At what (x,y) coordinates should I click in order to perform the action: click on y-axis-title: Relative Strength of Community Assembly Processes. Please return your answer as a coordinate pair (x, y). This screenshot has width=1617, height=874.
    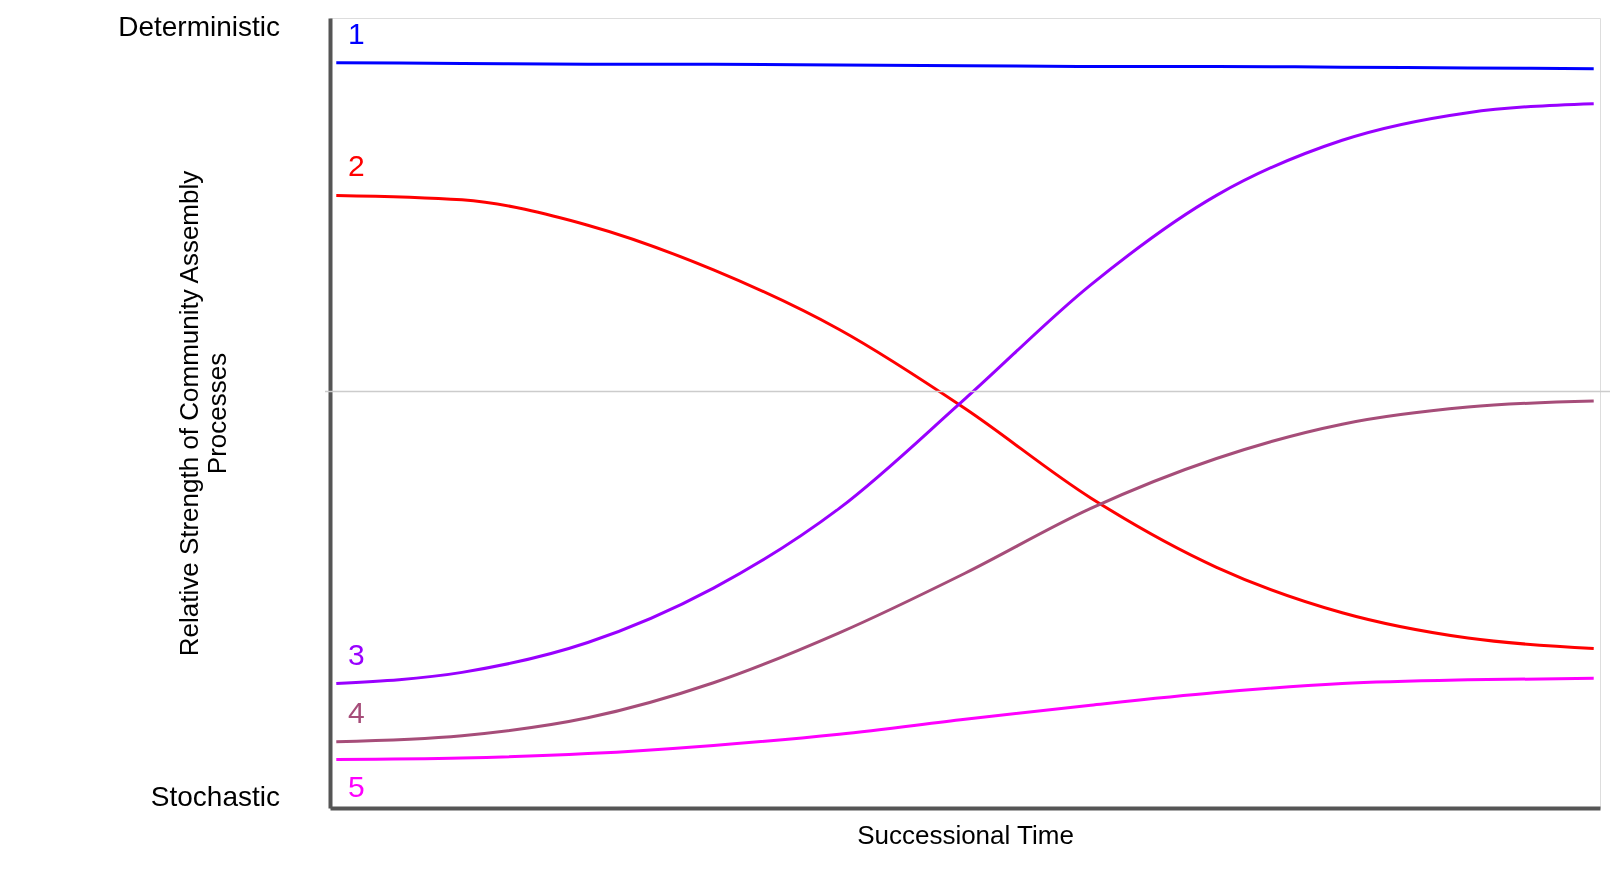
    Looking at the image, I should click on (202, 413).